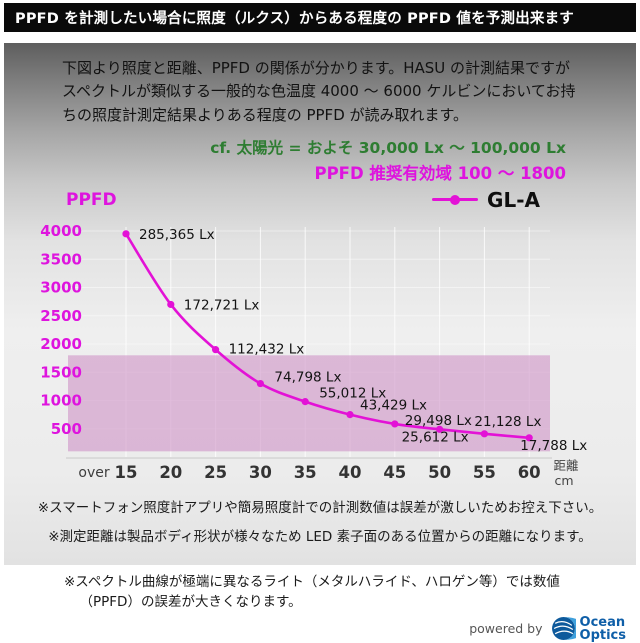  I want to click on point-label: 285,365 Lx, so click(177, 235).